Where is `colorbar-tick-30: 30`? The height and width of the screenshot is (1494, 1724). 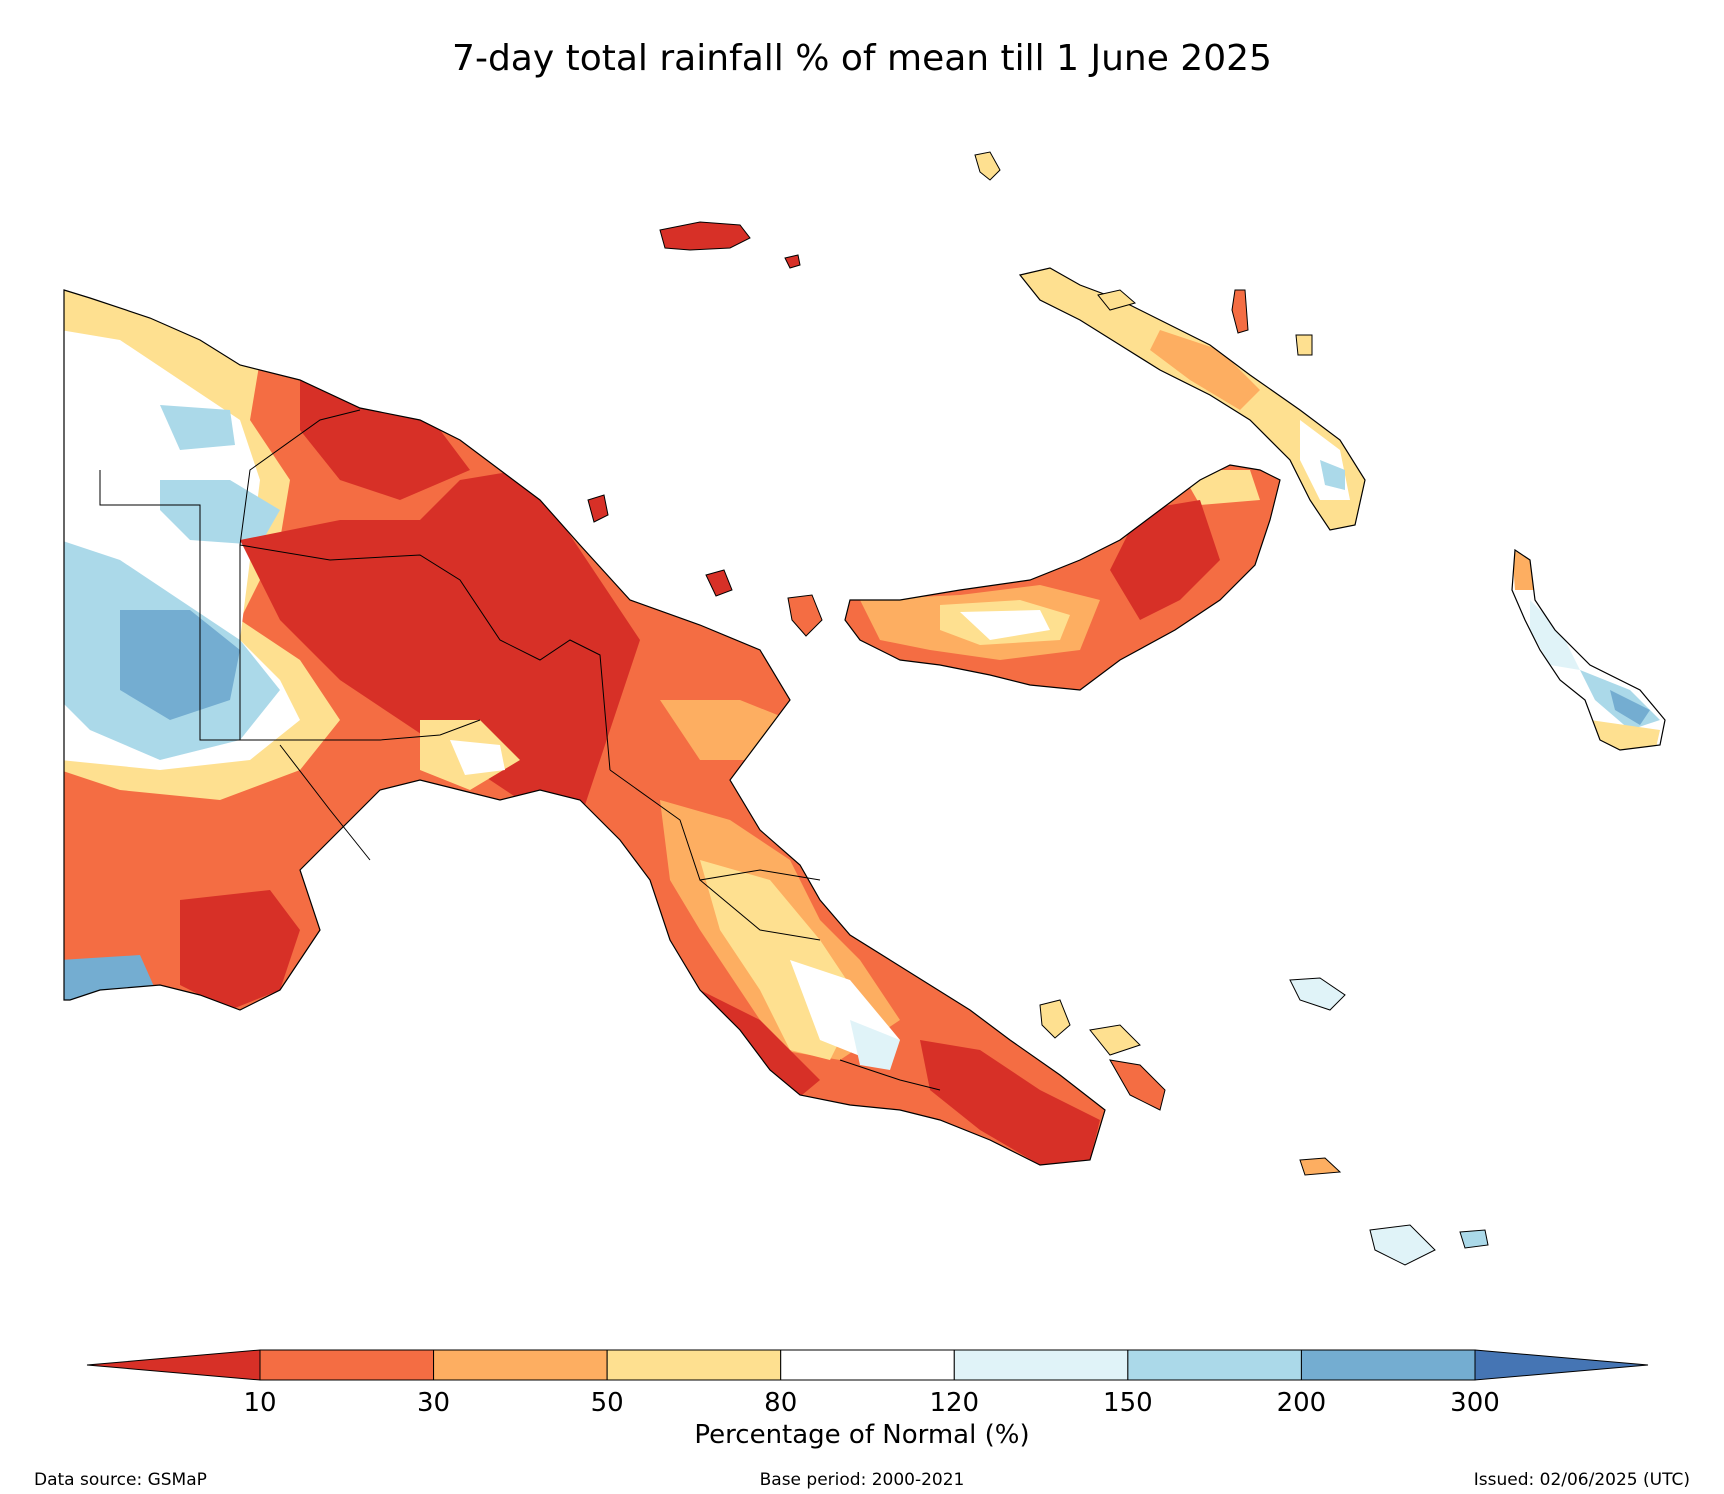
colorbar-tick-30: 30 is located at coordinates (434, 1403).